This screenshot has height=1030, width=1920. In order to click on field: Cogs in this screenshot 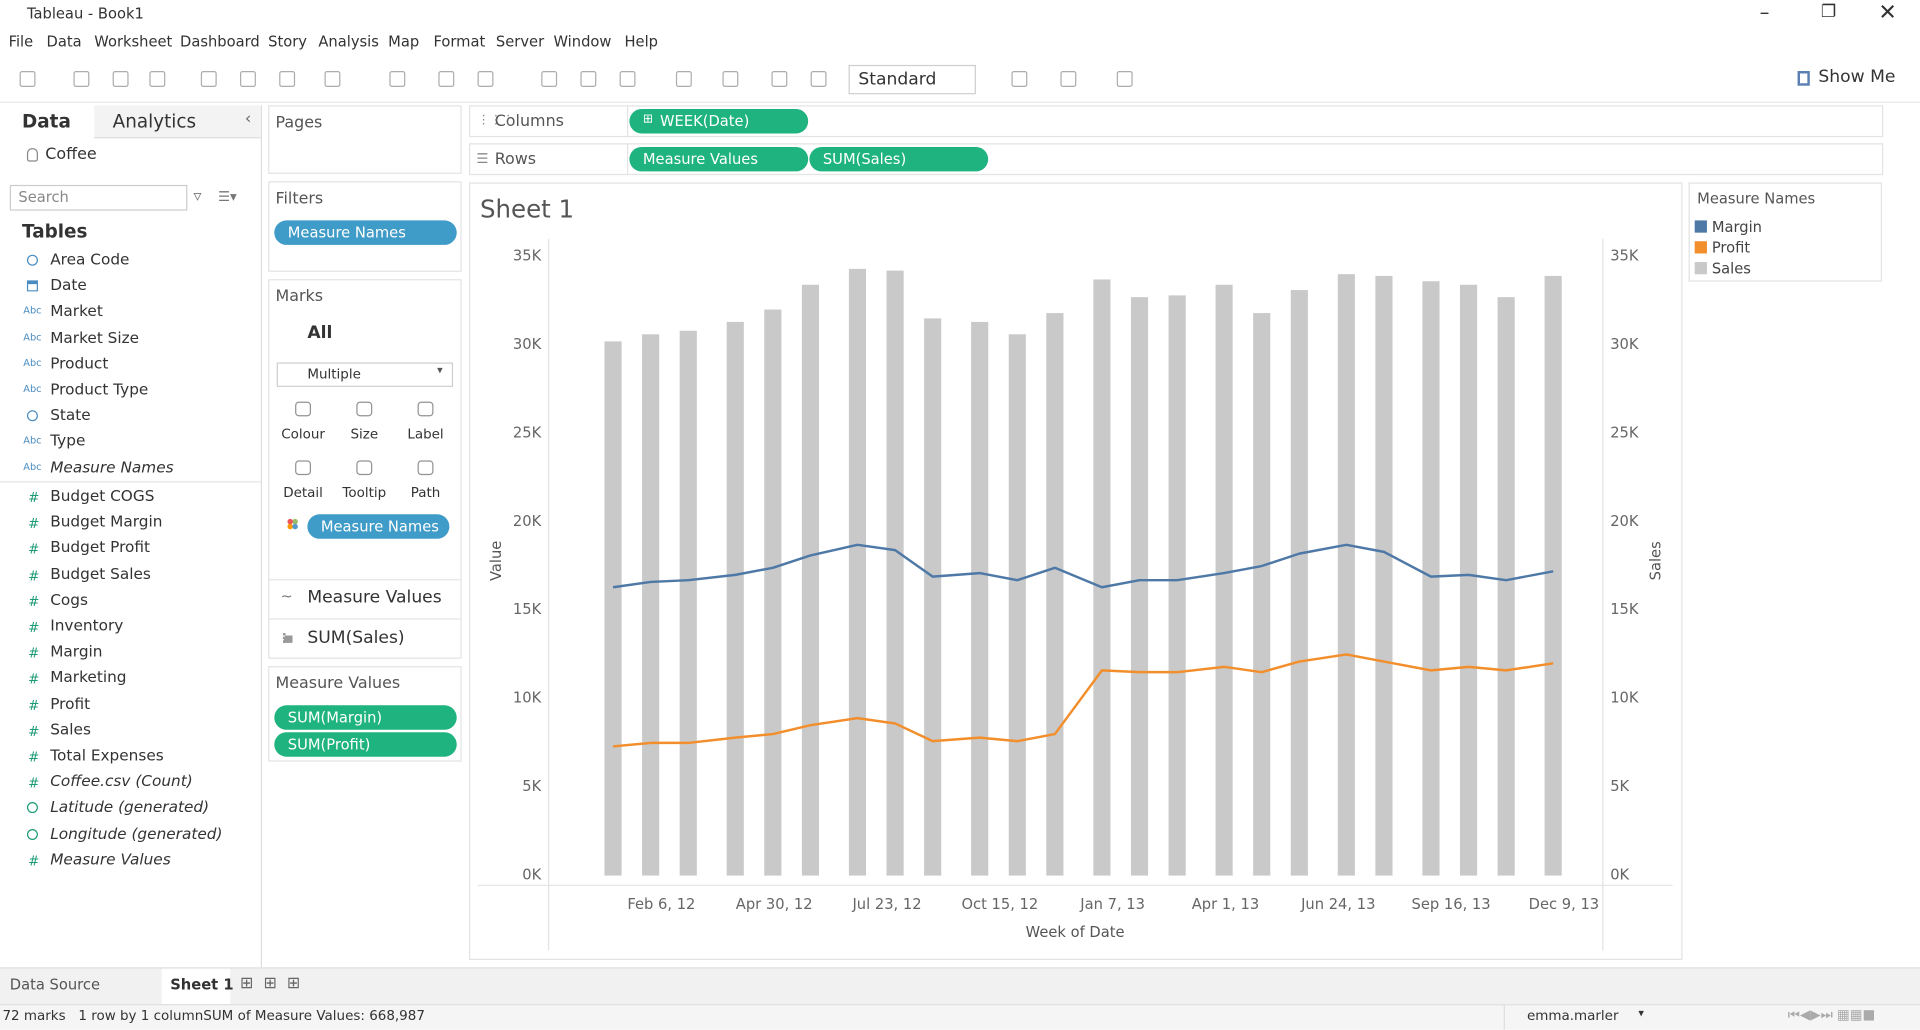, I will do `click(69, 599)`.